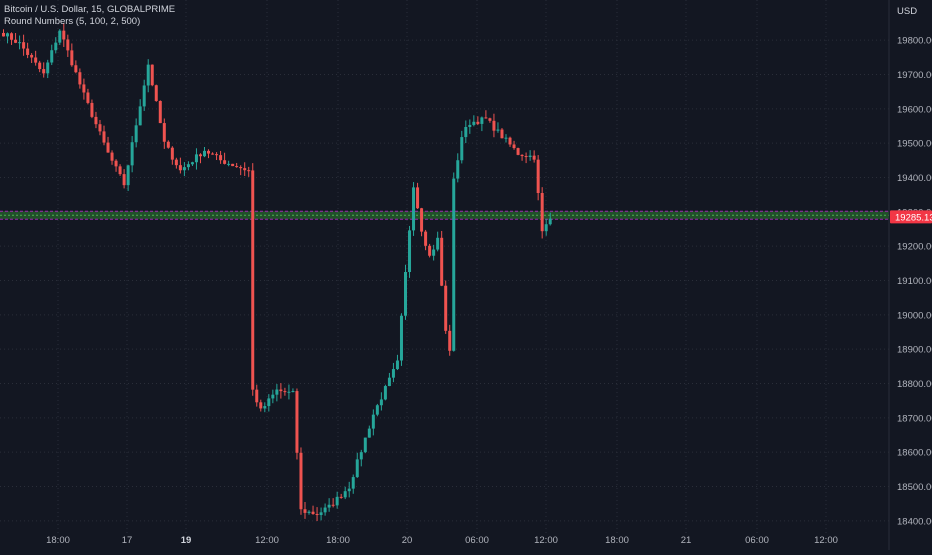 The height and width of the screenshot is (555, 932). I want to click on y-tick-label: 18600.00, so click(914, 453).